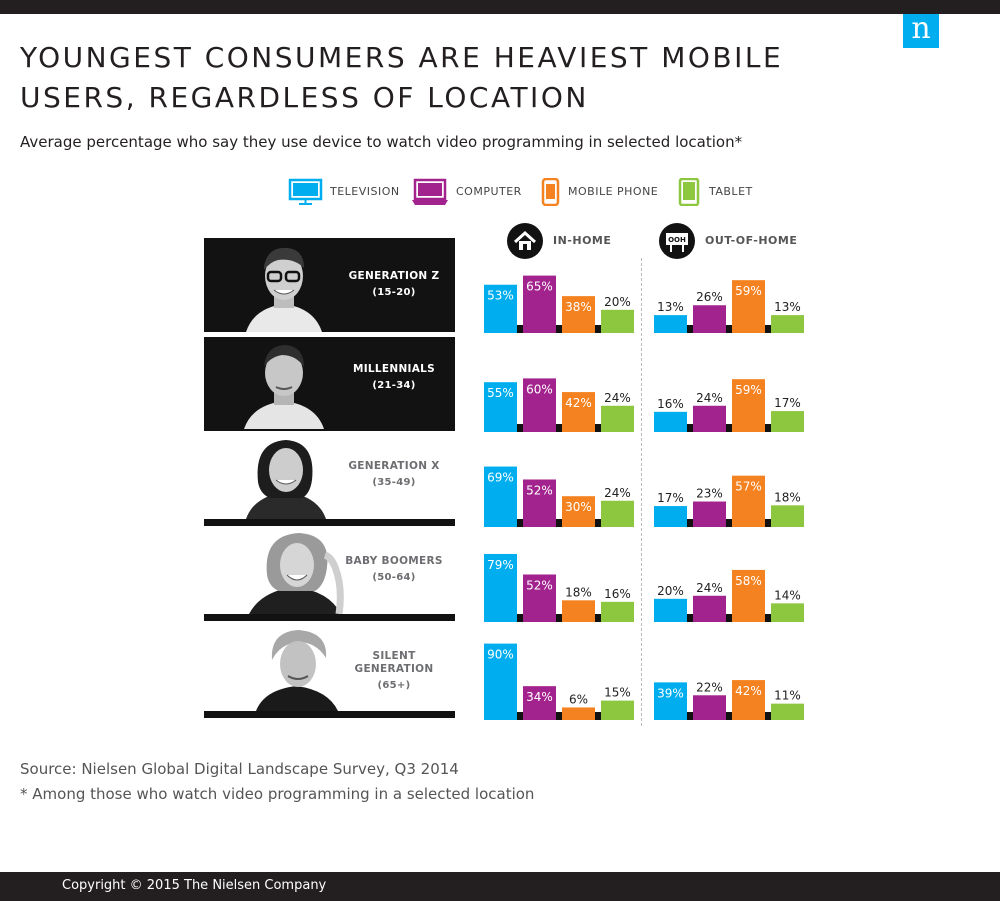 The image size is (1000, 901). I want to click on copyright-bar: Copyright © 2015 The Nielsen Company, so click(500, 886).